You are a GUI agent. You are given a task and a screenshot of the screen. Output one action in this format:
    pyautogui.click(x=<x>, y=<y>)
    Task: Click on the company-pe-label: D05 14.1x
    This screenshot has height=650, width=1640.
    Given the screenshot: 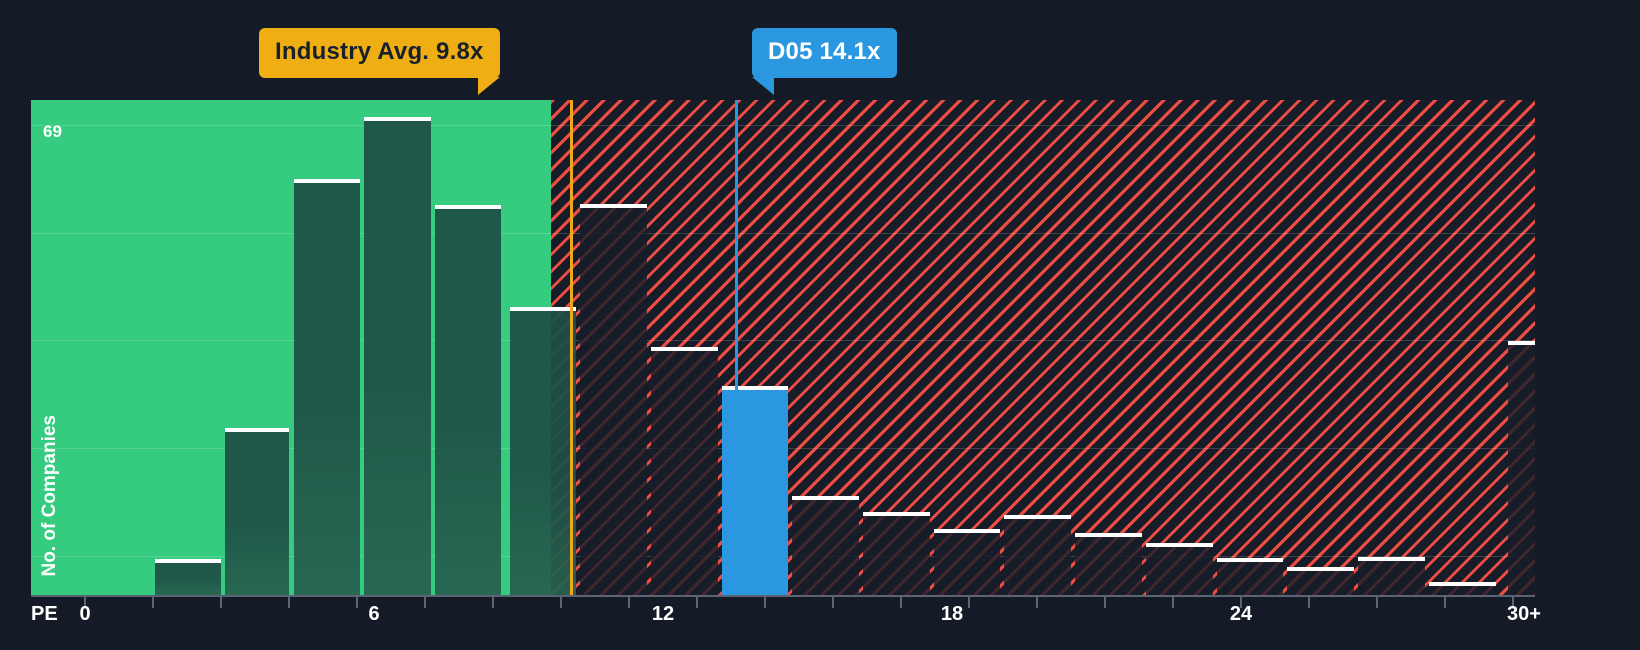 What is the action you would take?
    pyautogui.click(x=824, y=51)
    